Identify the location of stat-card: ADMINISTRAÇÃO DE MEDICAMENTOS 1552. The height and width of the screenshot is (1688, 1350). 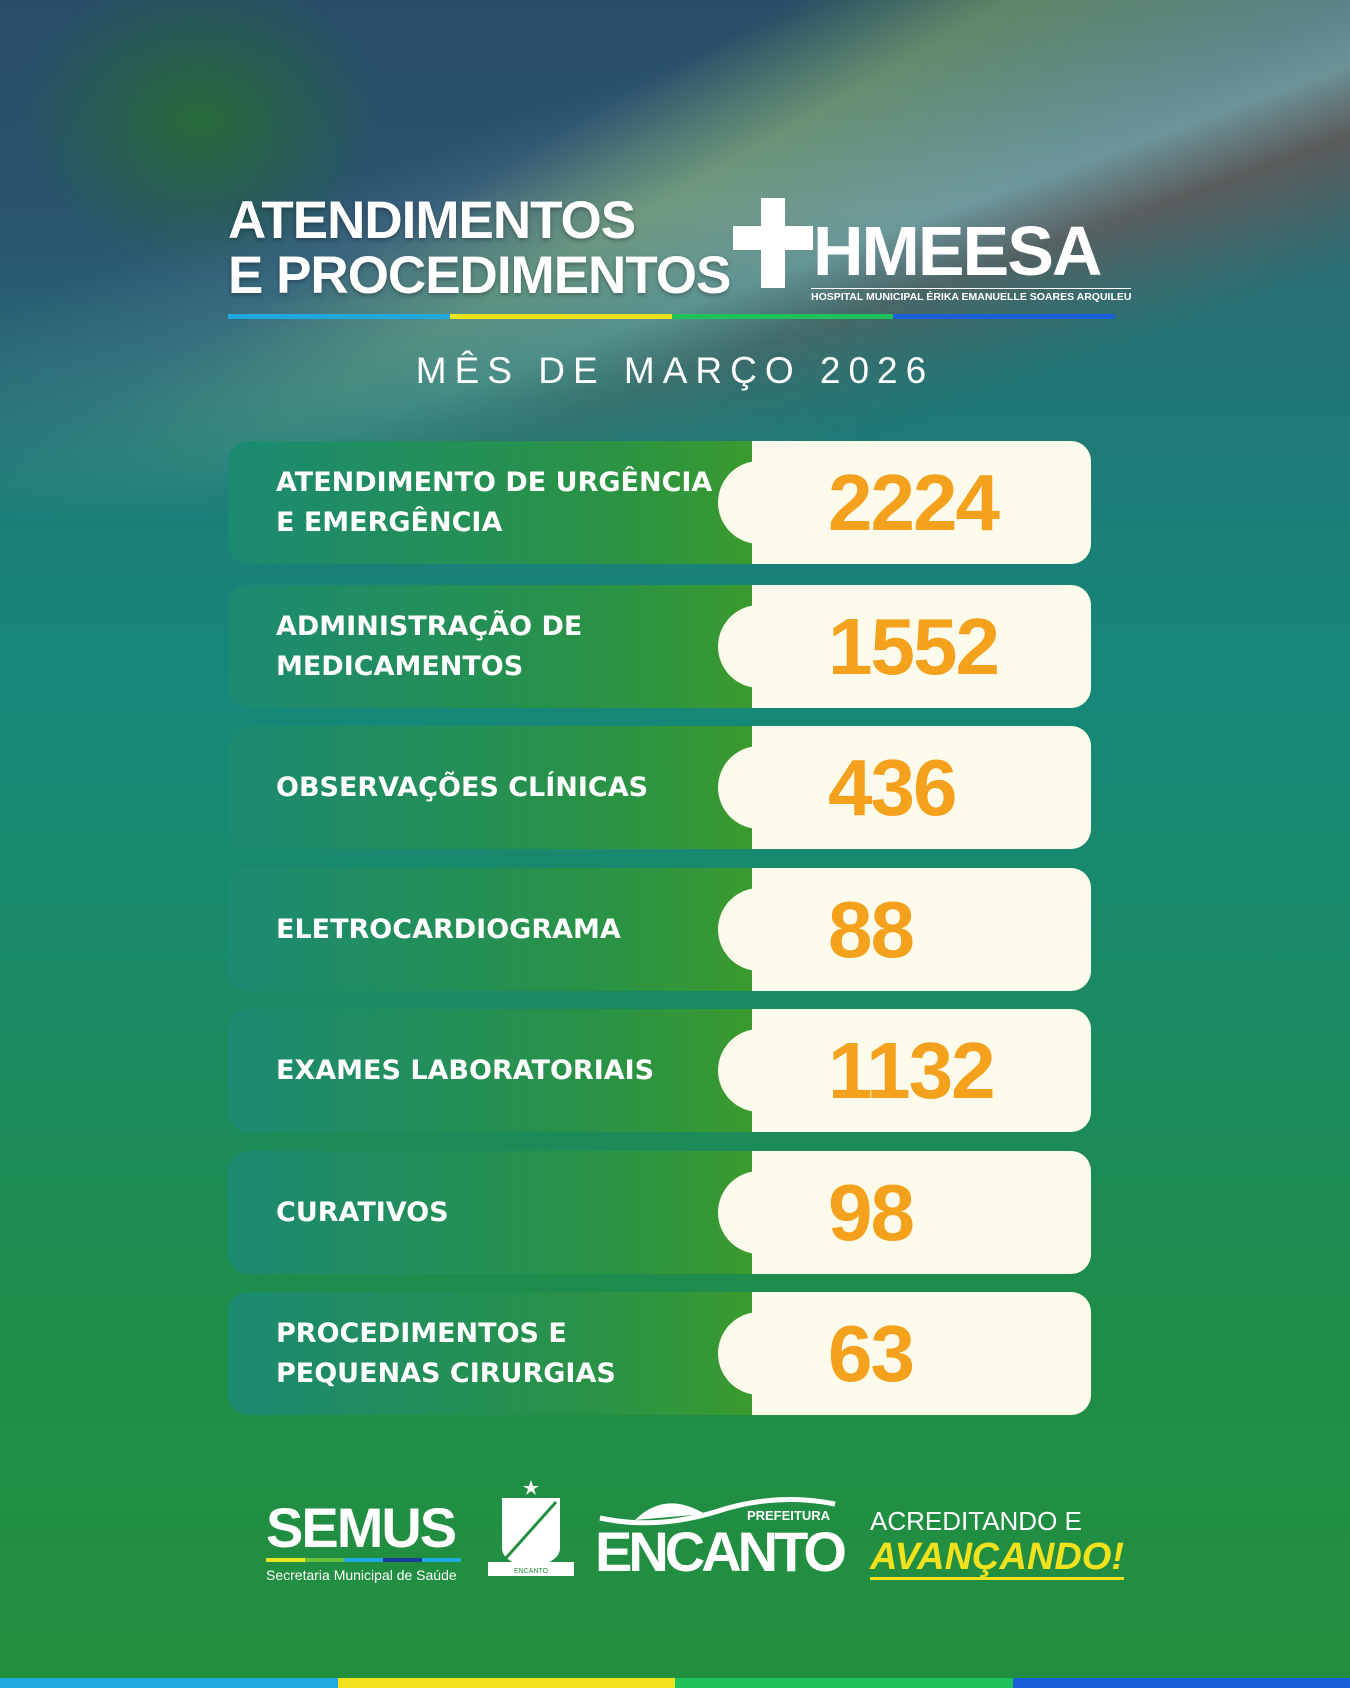
(659, 646).